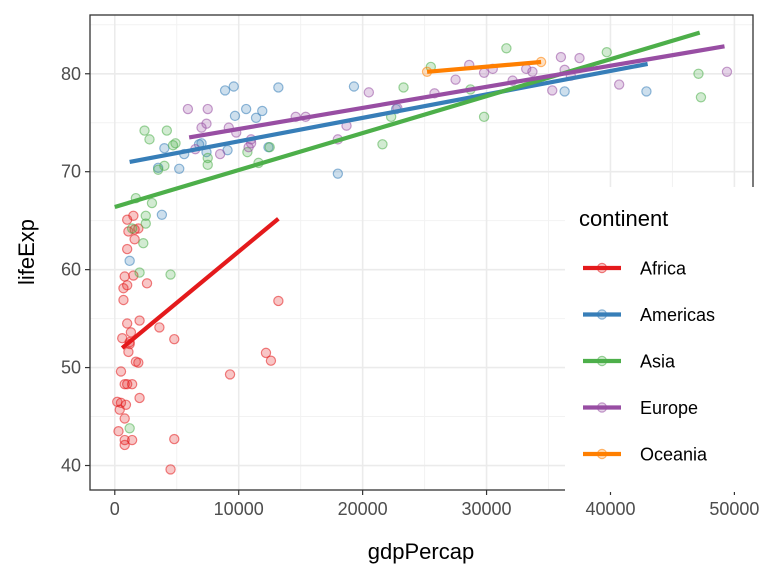 This screenshot has height=576, width=768. I want to click on x-axis-ticks: 0 10000 20000 30000 40000 50000, so click(434, 504).